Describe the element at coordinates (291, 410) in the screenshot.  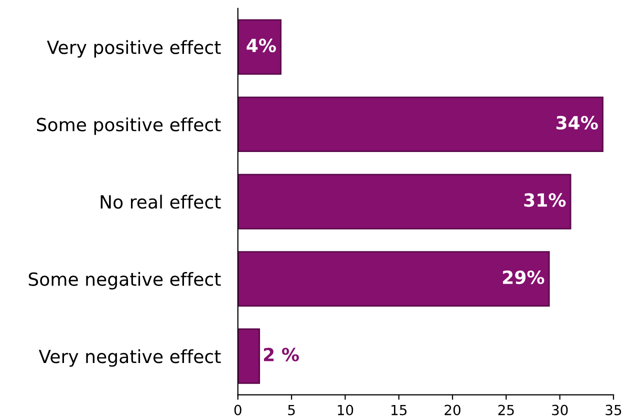
I see `x-tick-label: 5` at that location.